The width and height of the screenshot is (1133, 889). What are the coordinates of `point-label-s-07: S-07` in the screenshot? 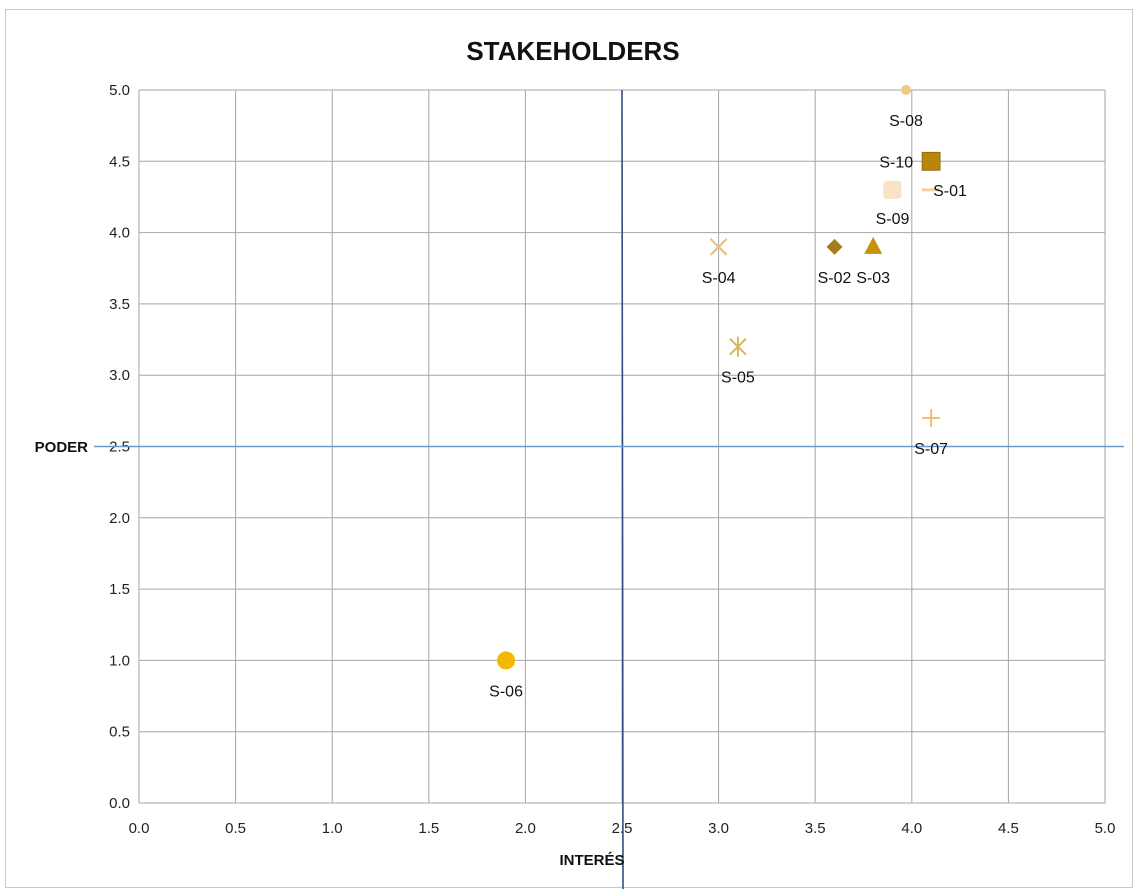 It's located at (931, 449).